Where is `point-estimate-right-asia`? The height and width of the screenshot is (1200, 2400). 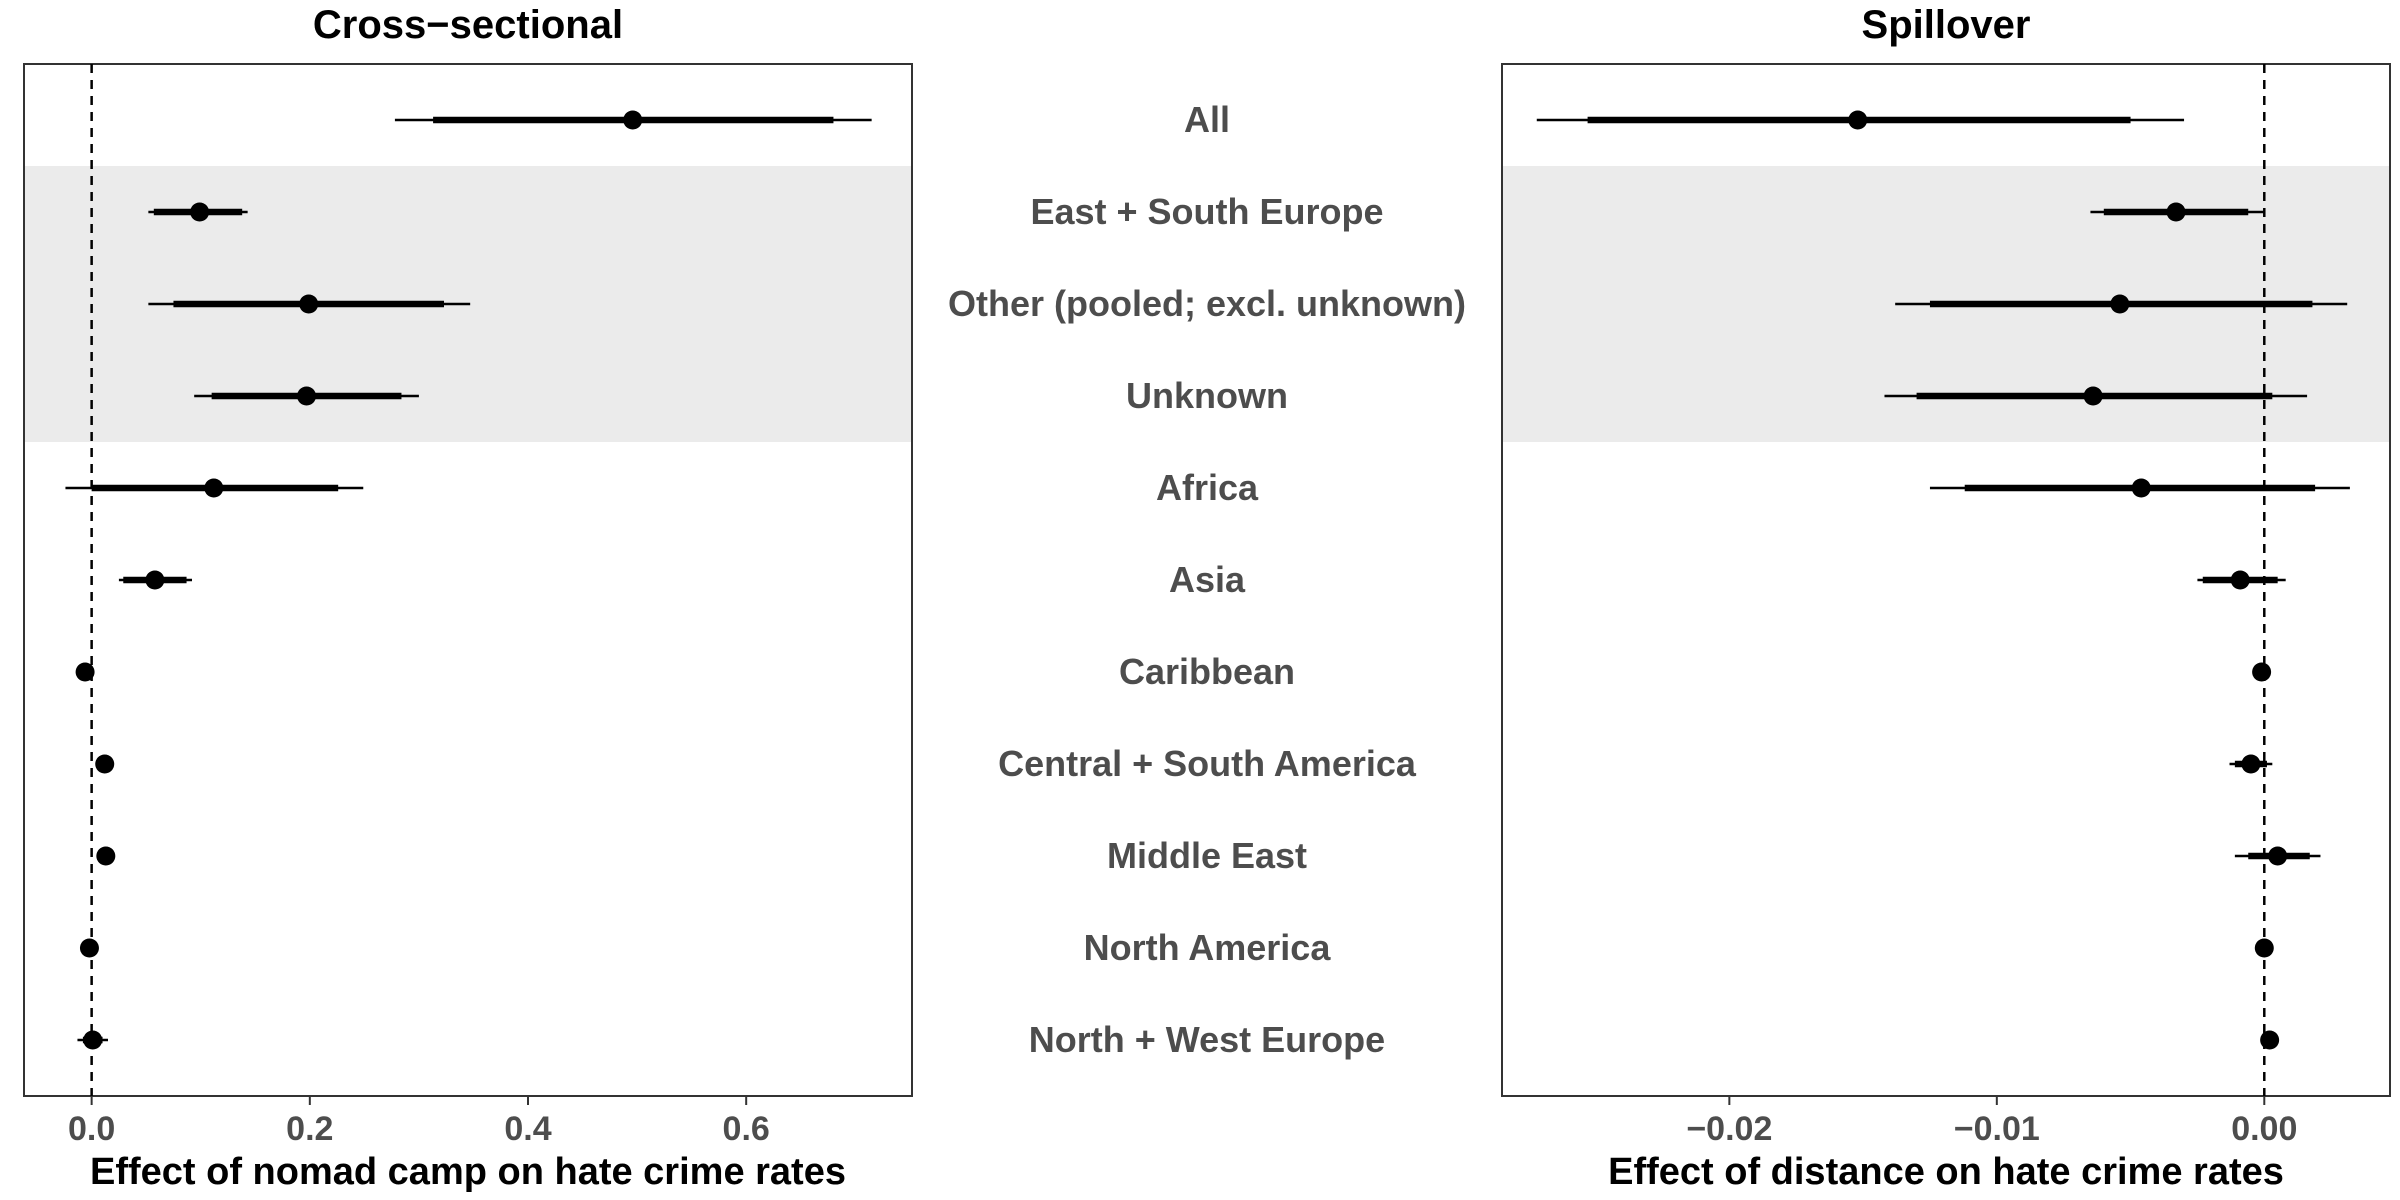
point-estimate-right-asia is located at coordinates (2240, 580).